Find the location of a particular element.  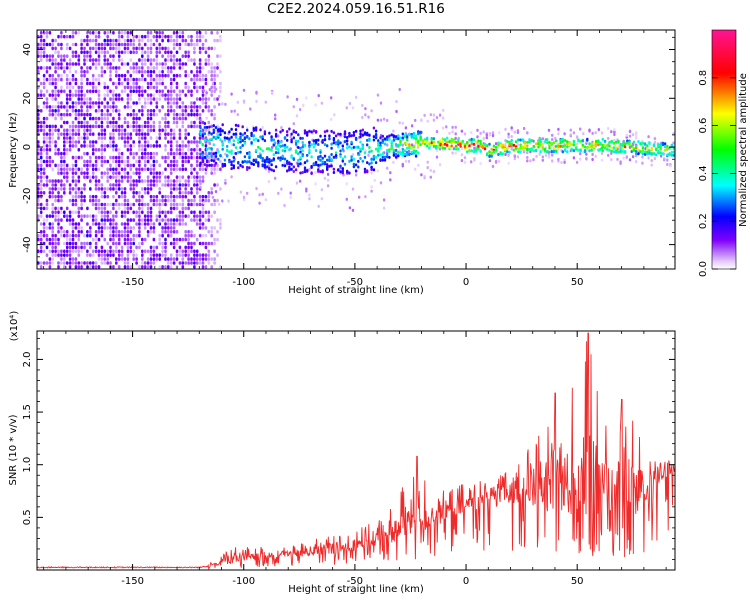

colorbar-label: Normalized spectral amplitude is located at coordinates (743, 150).